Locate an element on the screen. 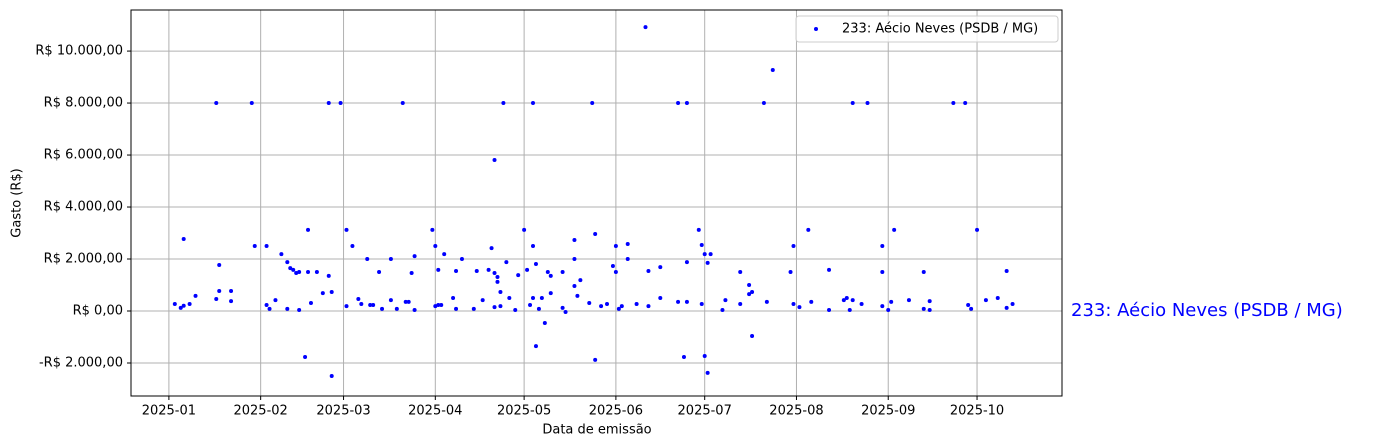 This screenshot has height=448, width=1374. x-tick-label: 2025-03 is located at coordinates (343, 411).